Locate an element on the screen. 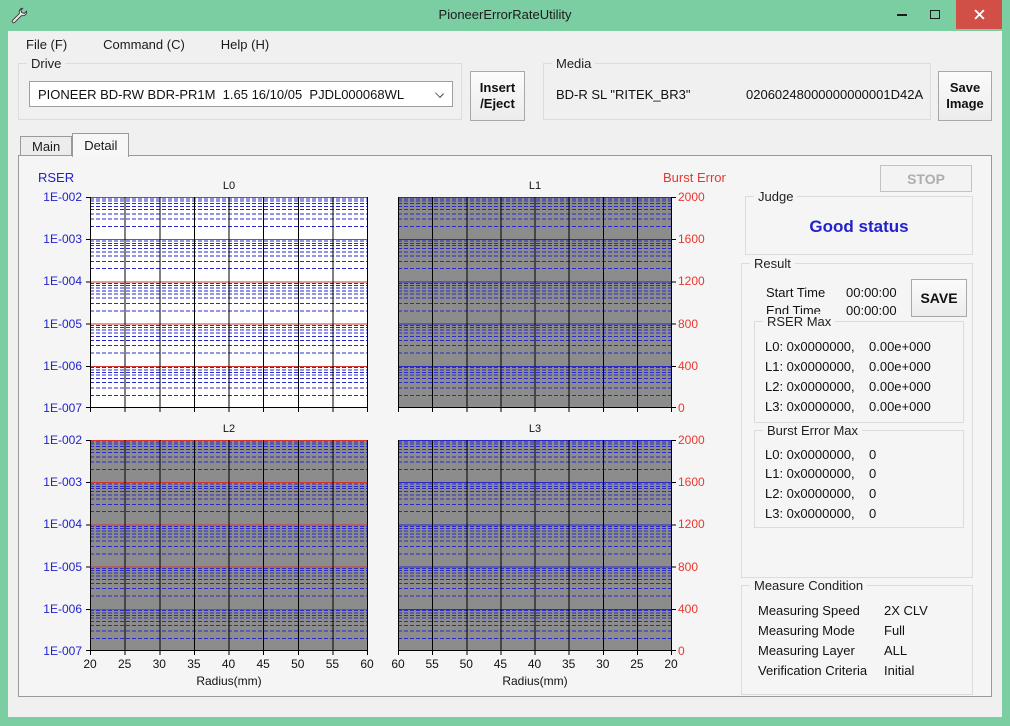  measuring-mode-label: Measuring Mode is located at coordinates (806, 630).